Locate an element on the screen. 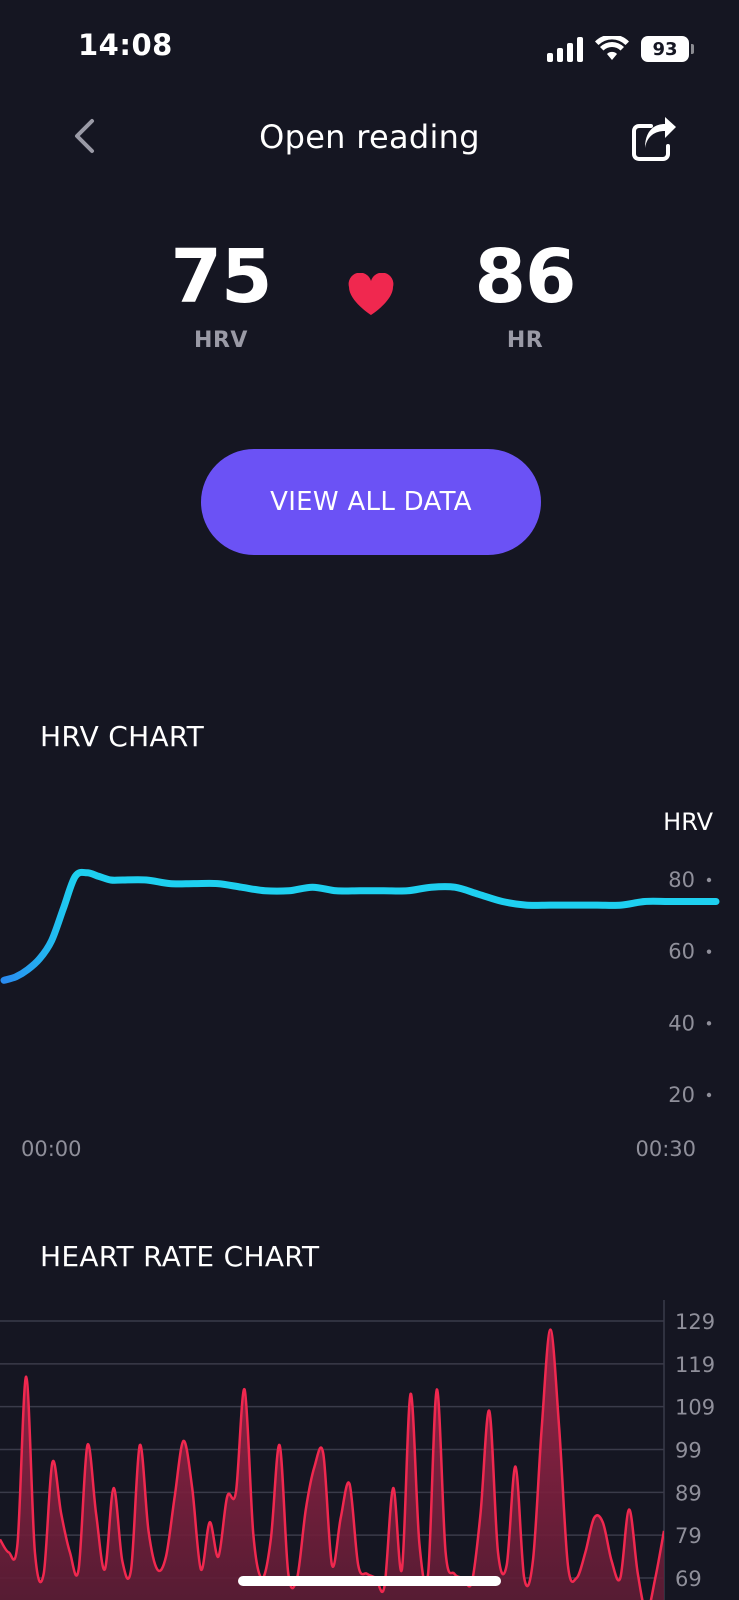  hrv-y-tick-label: 40 is located at coordinates (681, 1023).